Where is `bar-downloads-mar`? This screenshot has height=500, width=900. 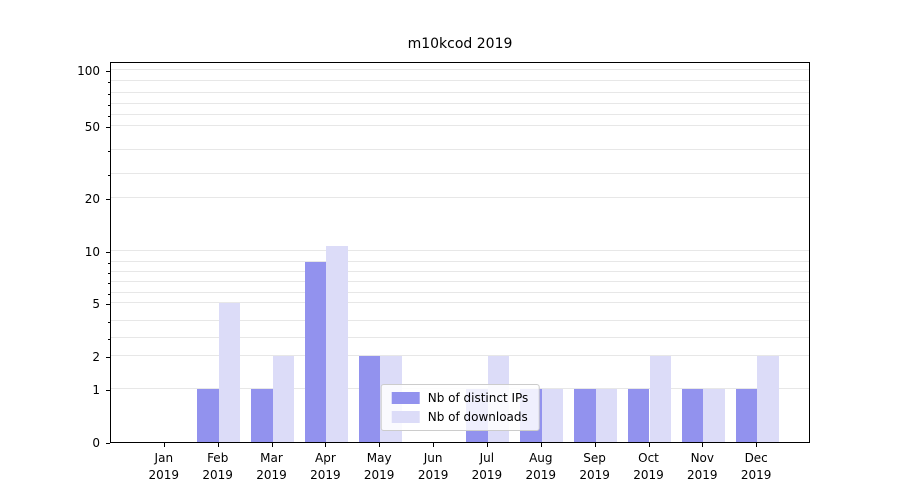 bar-downloads-mar is located at coordinates (283, 398).